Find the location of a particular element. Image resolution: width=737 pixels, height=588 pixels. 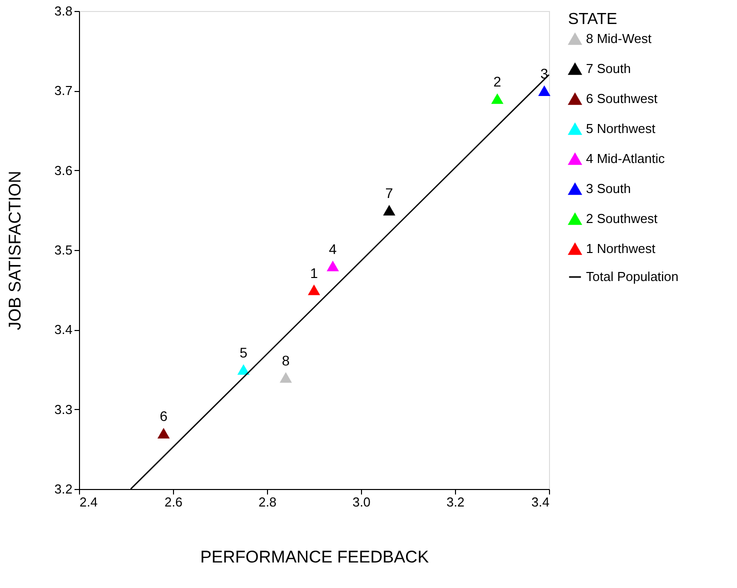

legend-label: 7 South is located at coordinates (608, 68).